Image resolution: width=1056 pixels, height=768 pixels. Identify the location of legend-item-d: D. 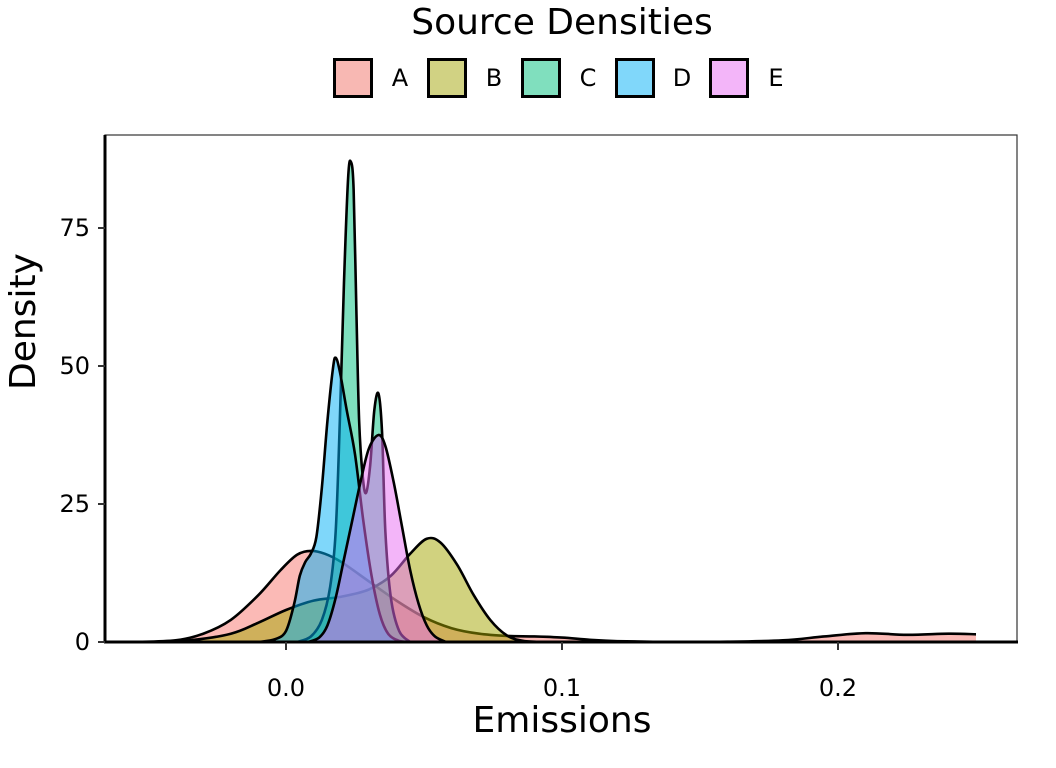
(662, 78).